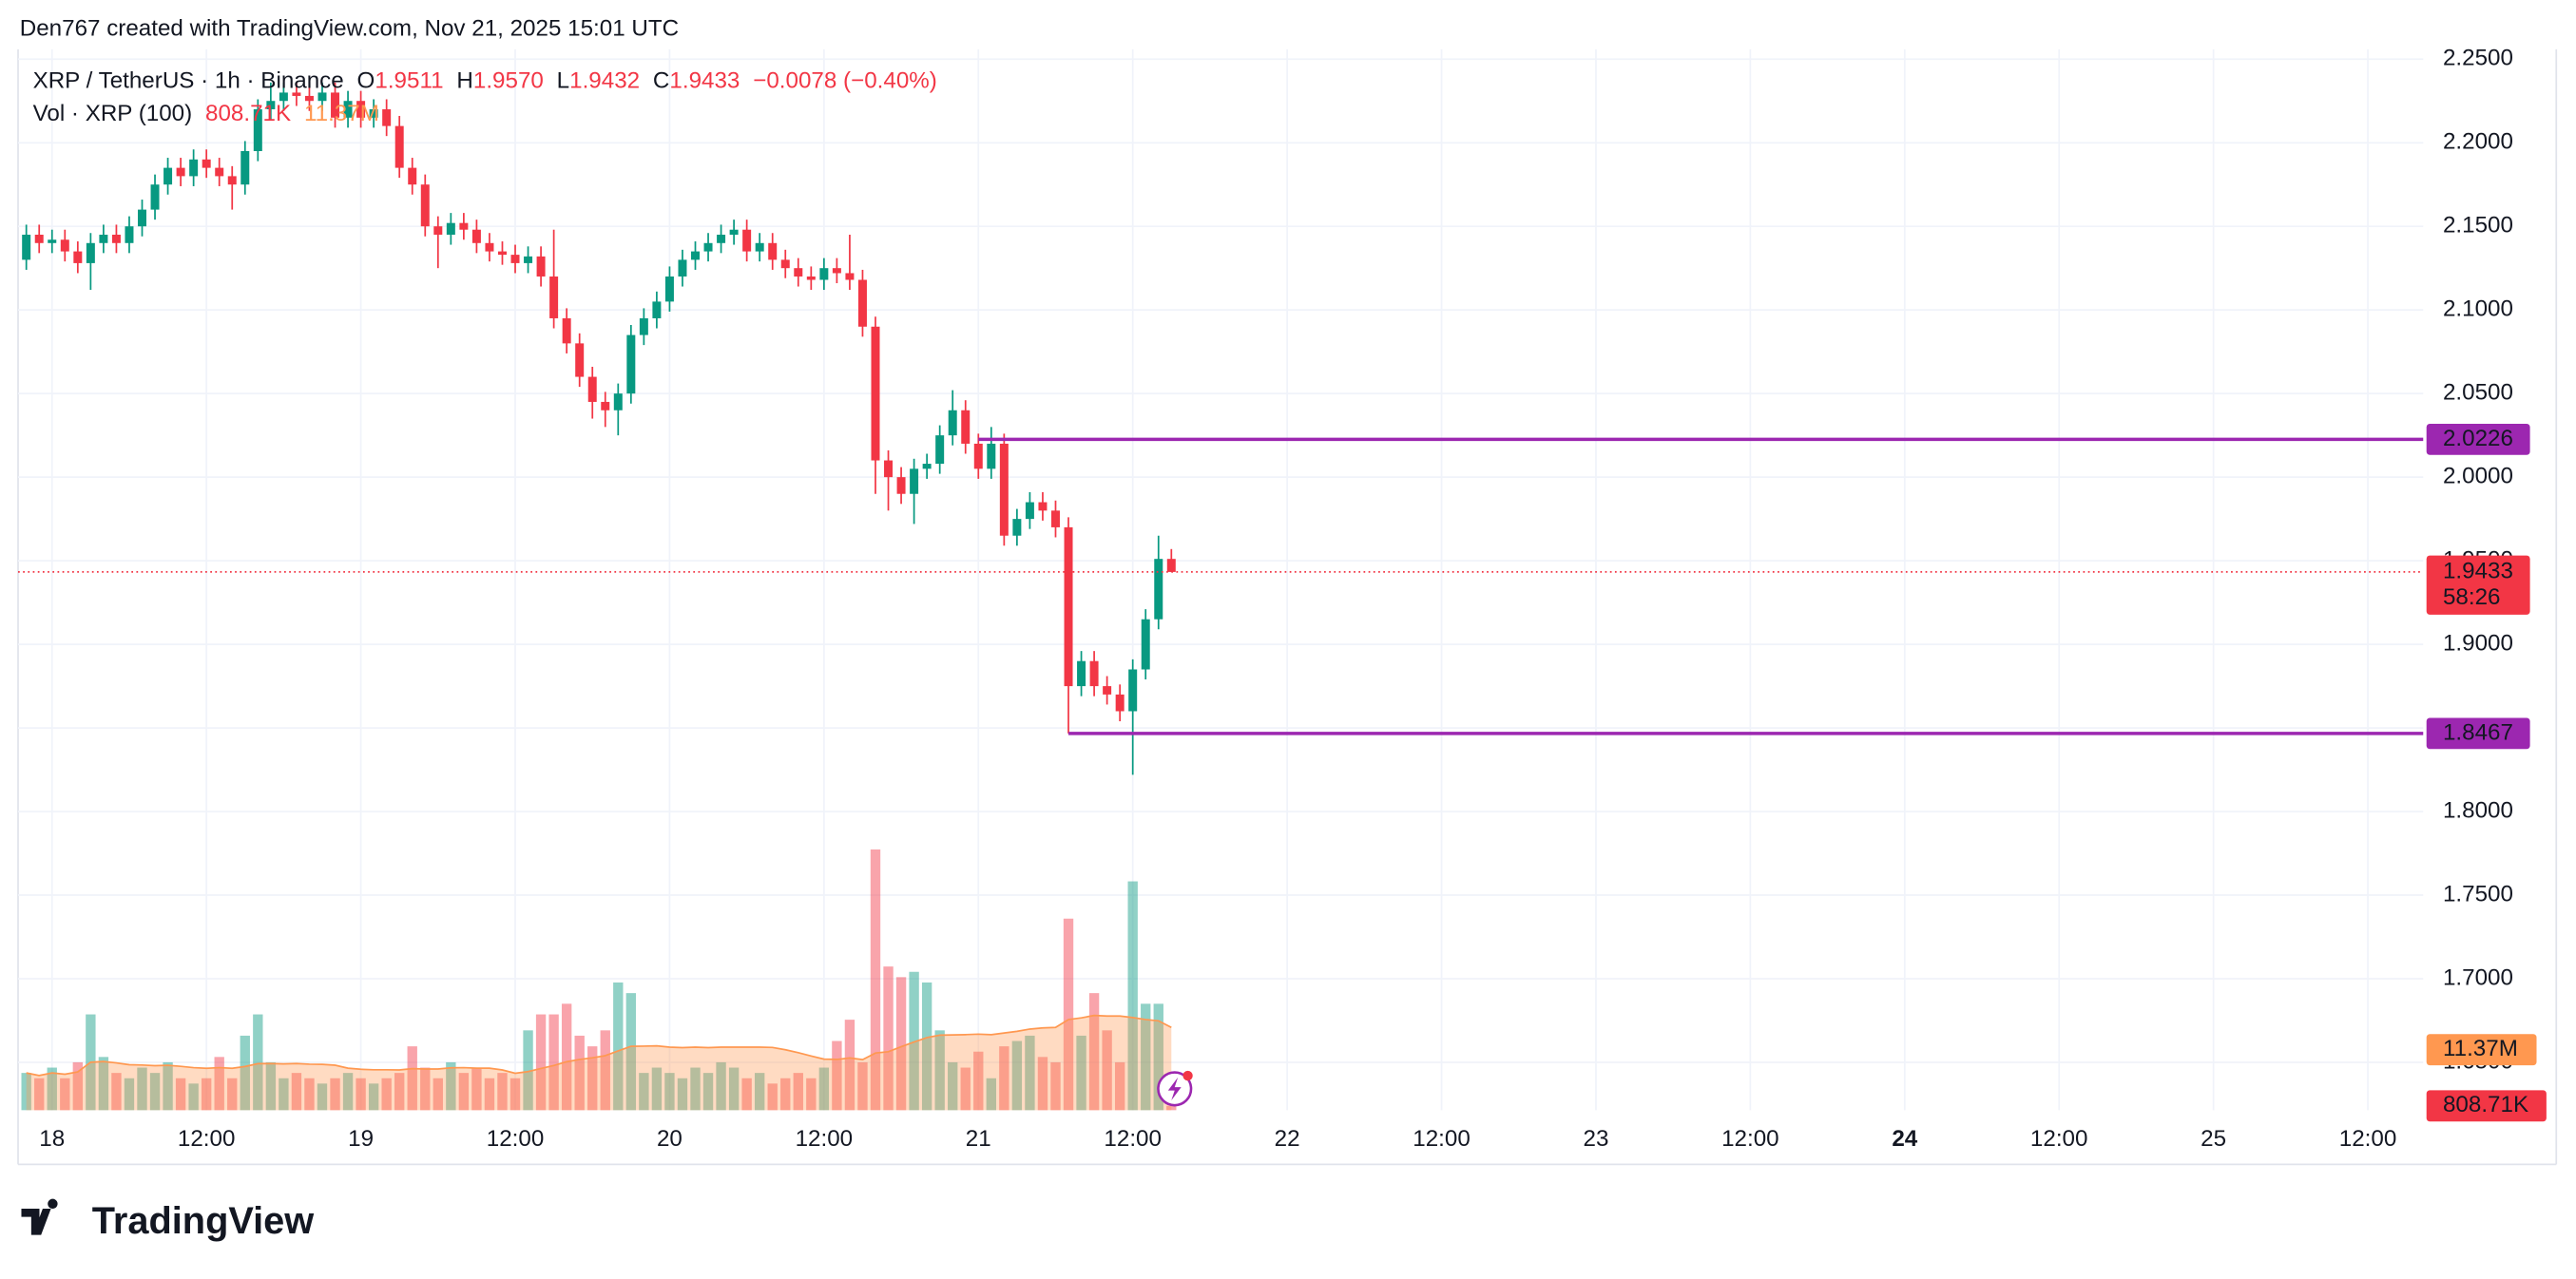 Image resolution: width=2576 pixels, height=1279 pixels. I want to click on logo: TradingView, so click(167, 1220).